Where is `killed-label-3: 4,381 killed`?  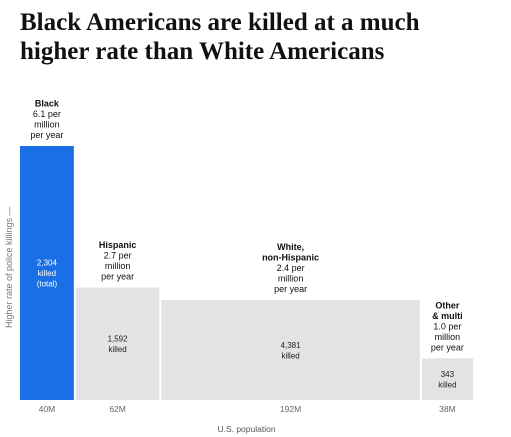 killed-label-3: 4,381 killed is located at coordinates (291, 351).